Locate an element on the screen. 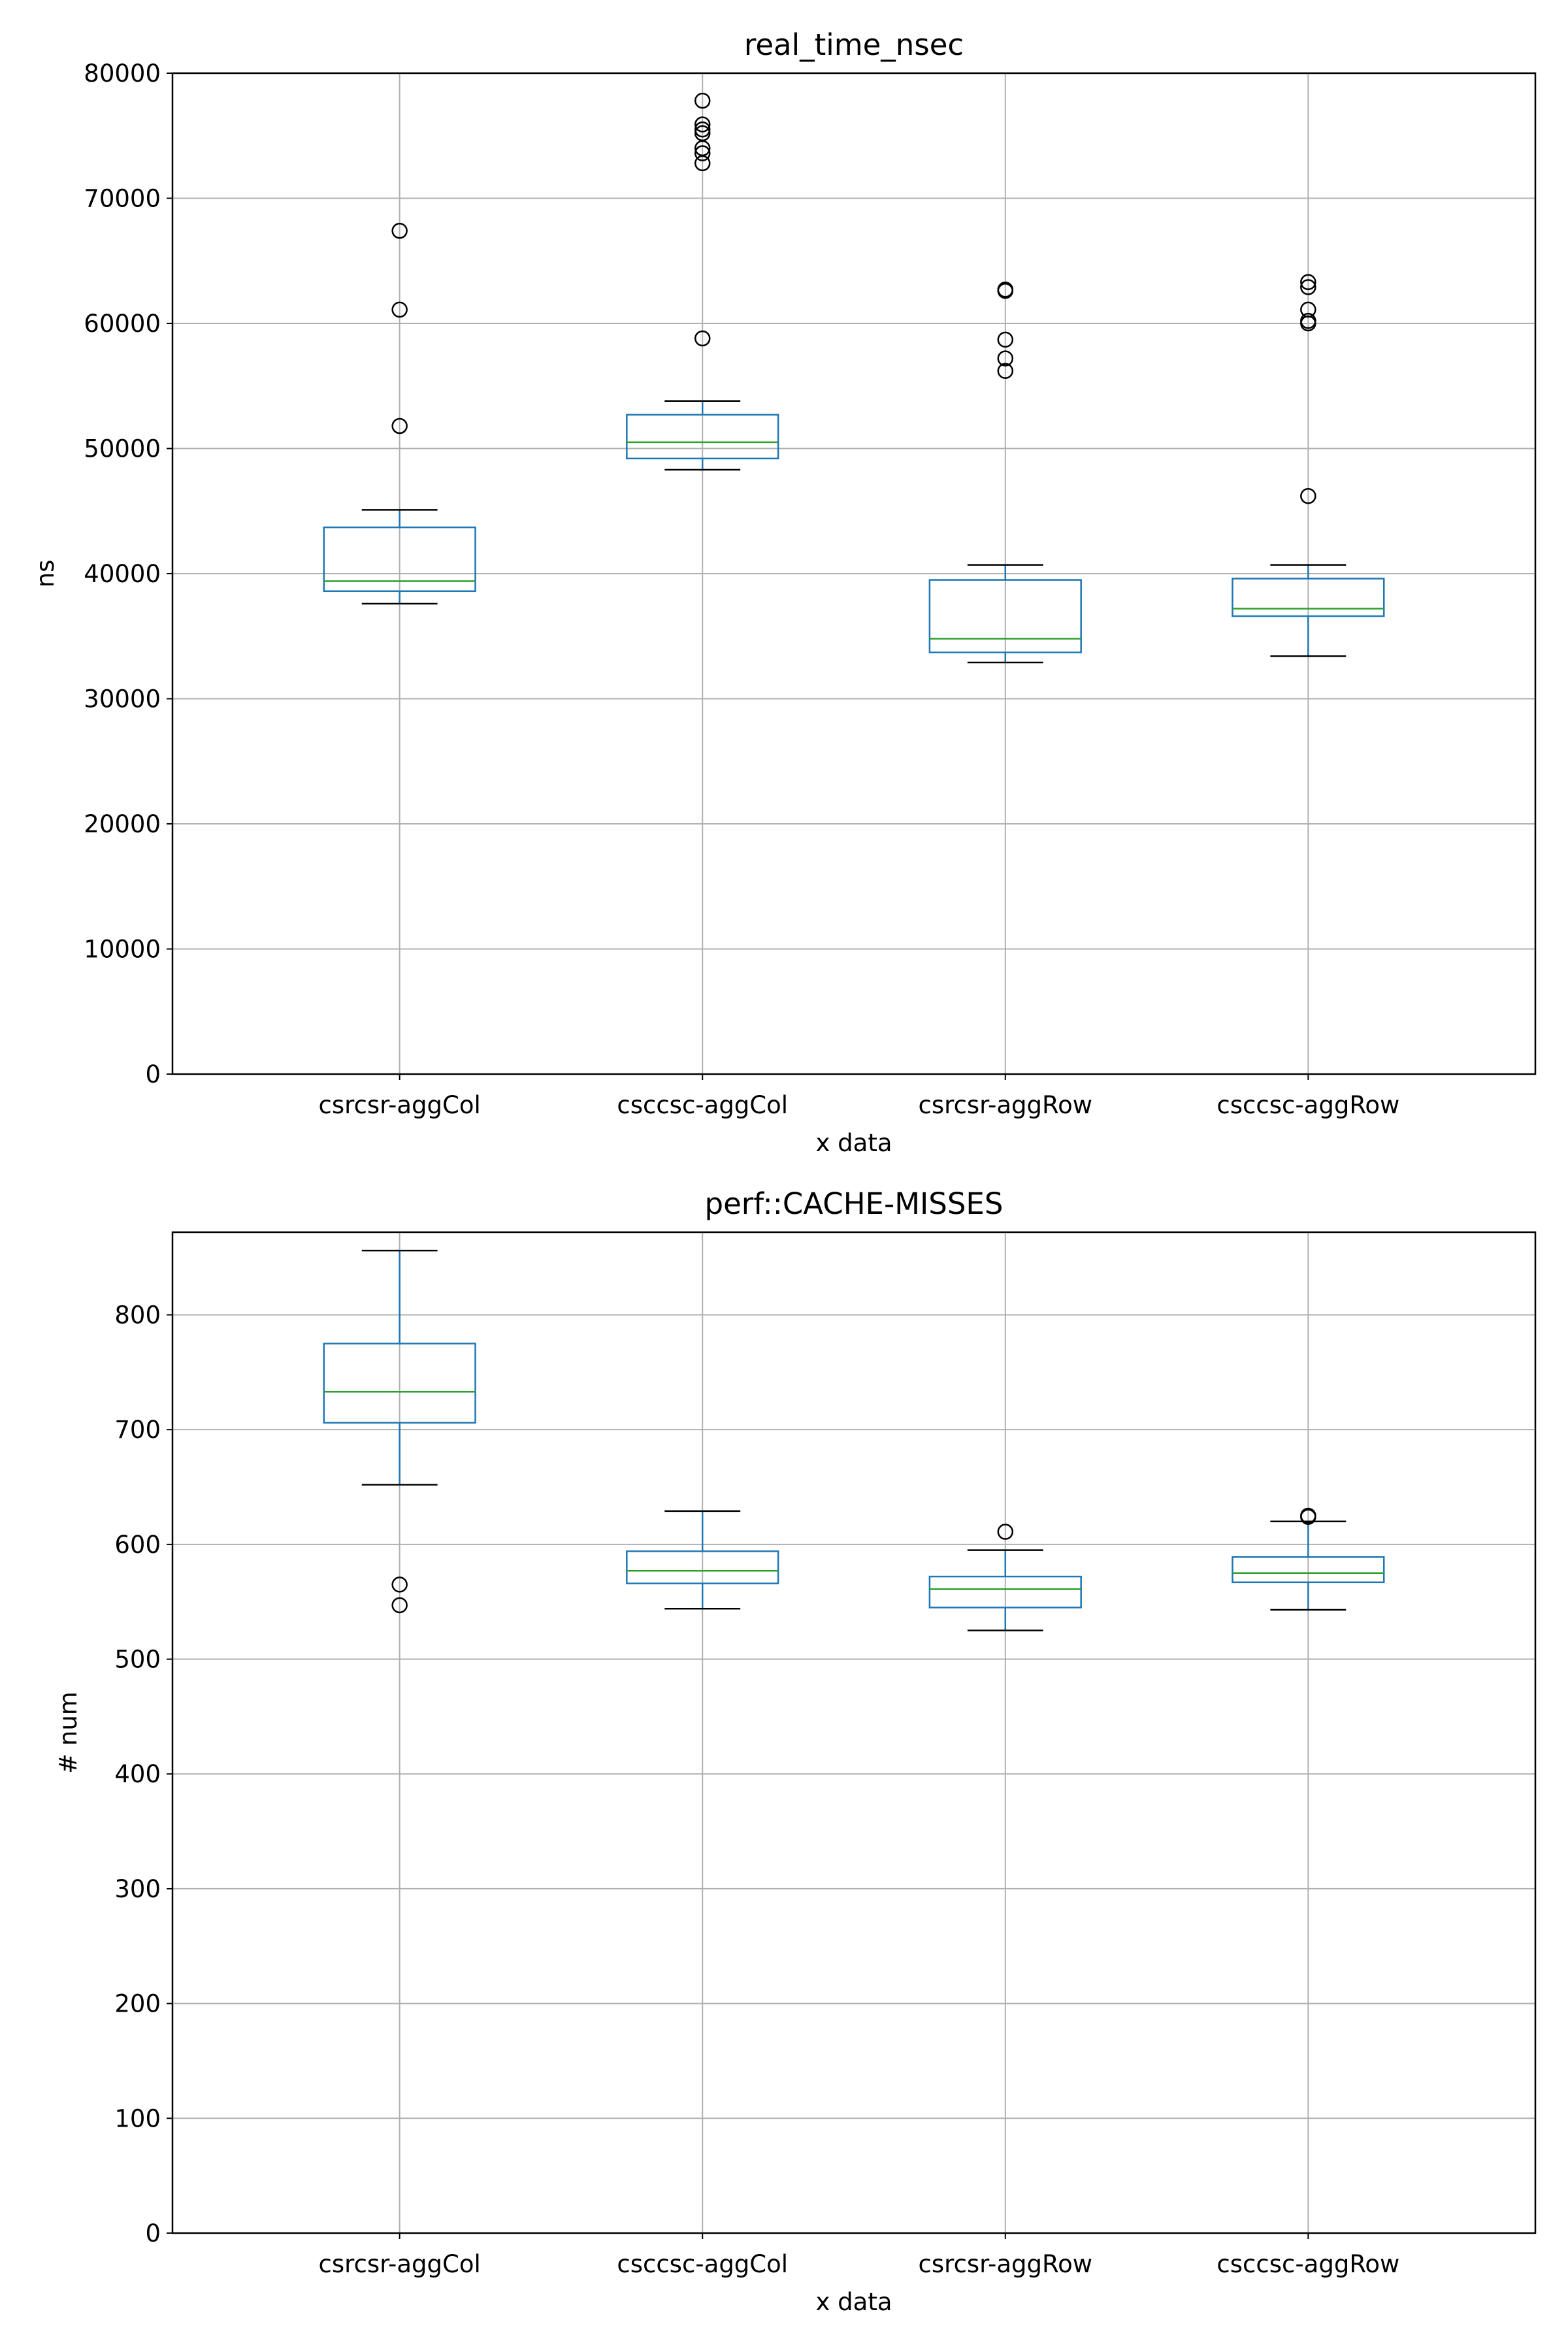 This screenshot has width=1568, height=2352. y-axis: 0 100 200 300 400 500 600 700 800 is located at coordinates (143, 1774).